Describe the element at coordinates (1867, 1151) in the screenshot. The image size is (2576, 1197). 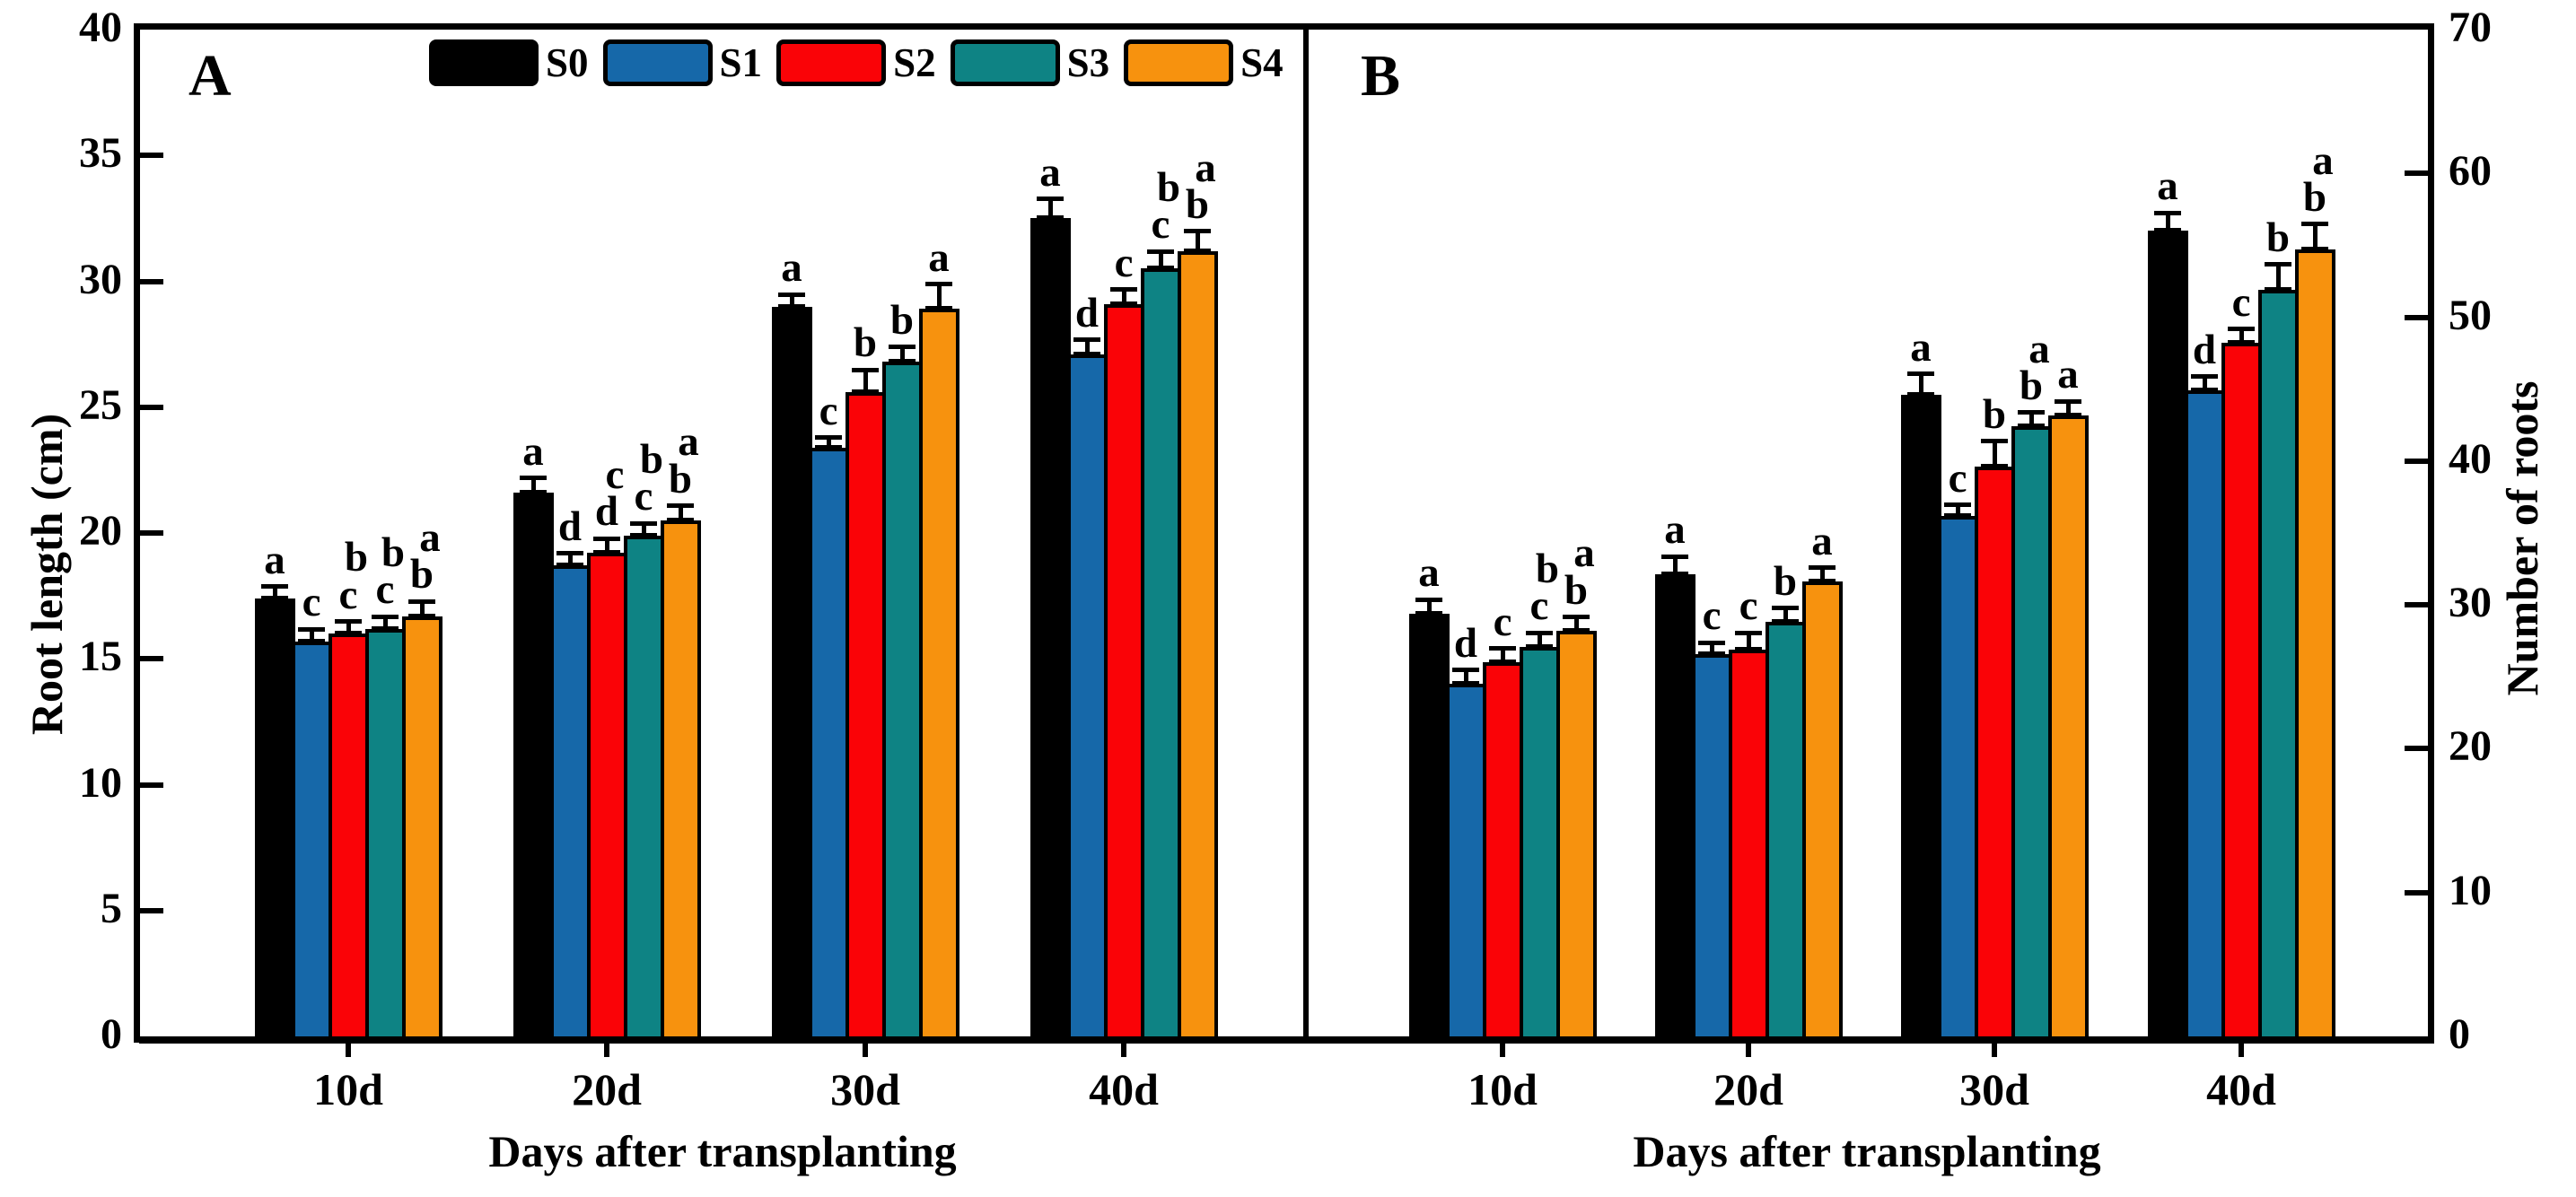
I see `panel-b-x-axis-title: Days after transplanting` at that location.